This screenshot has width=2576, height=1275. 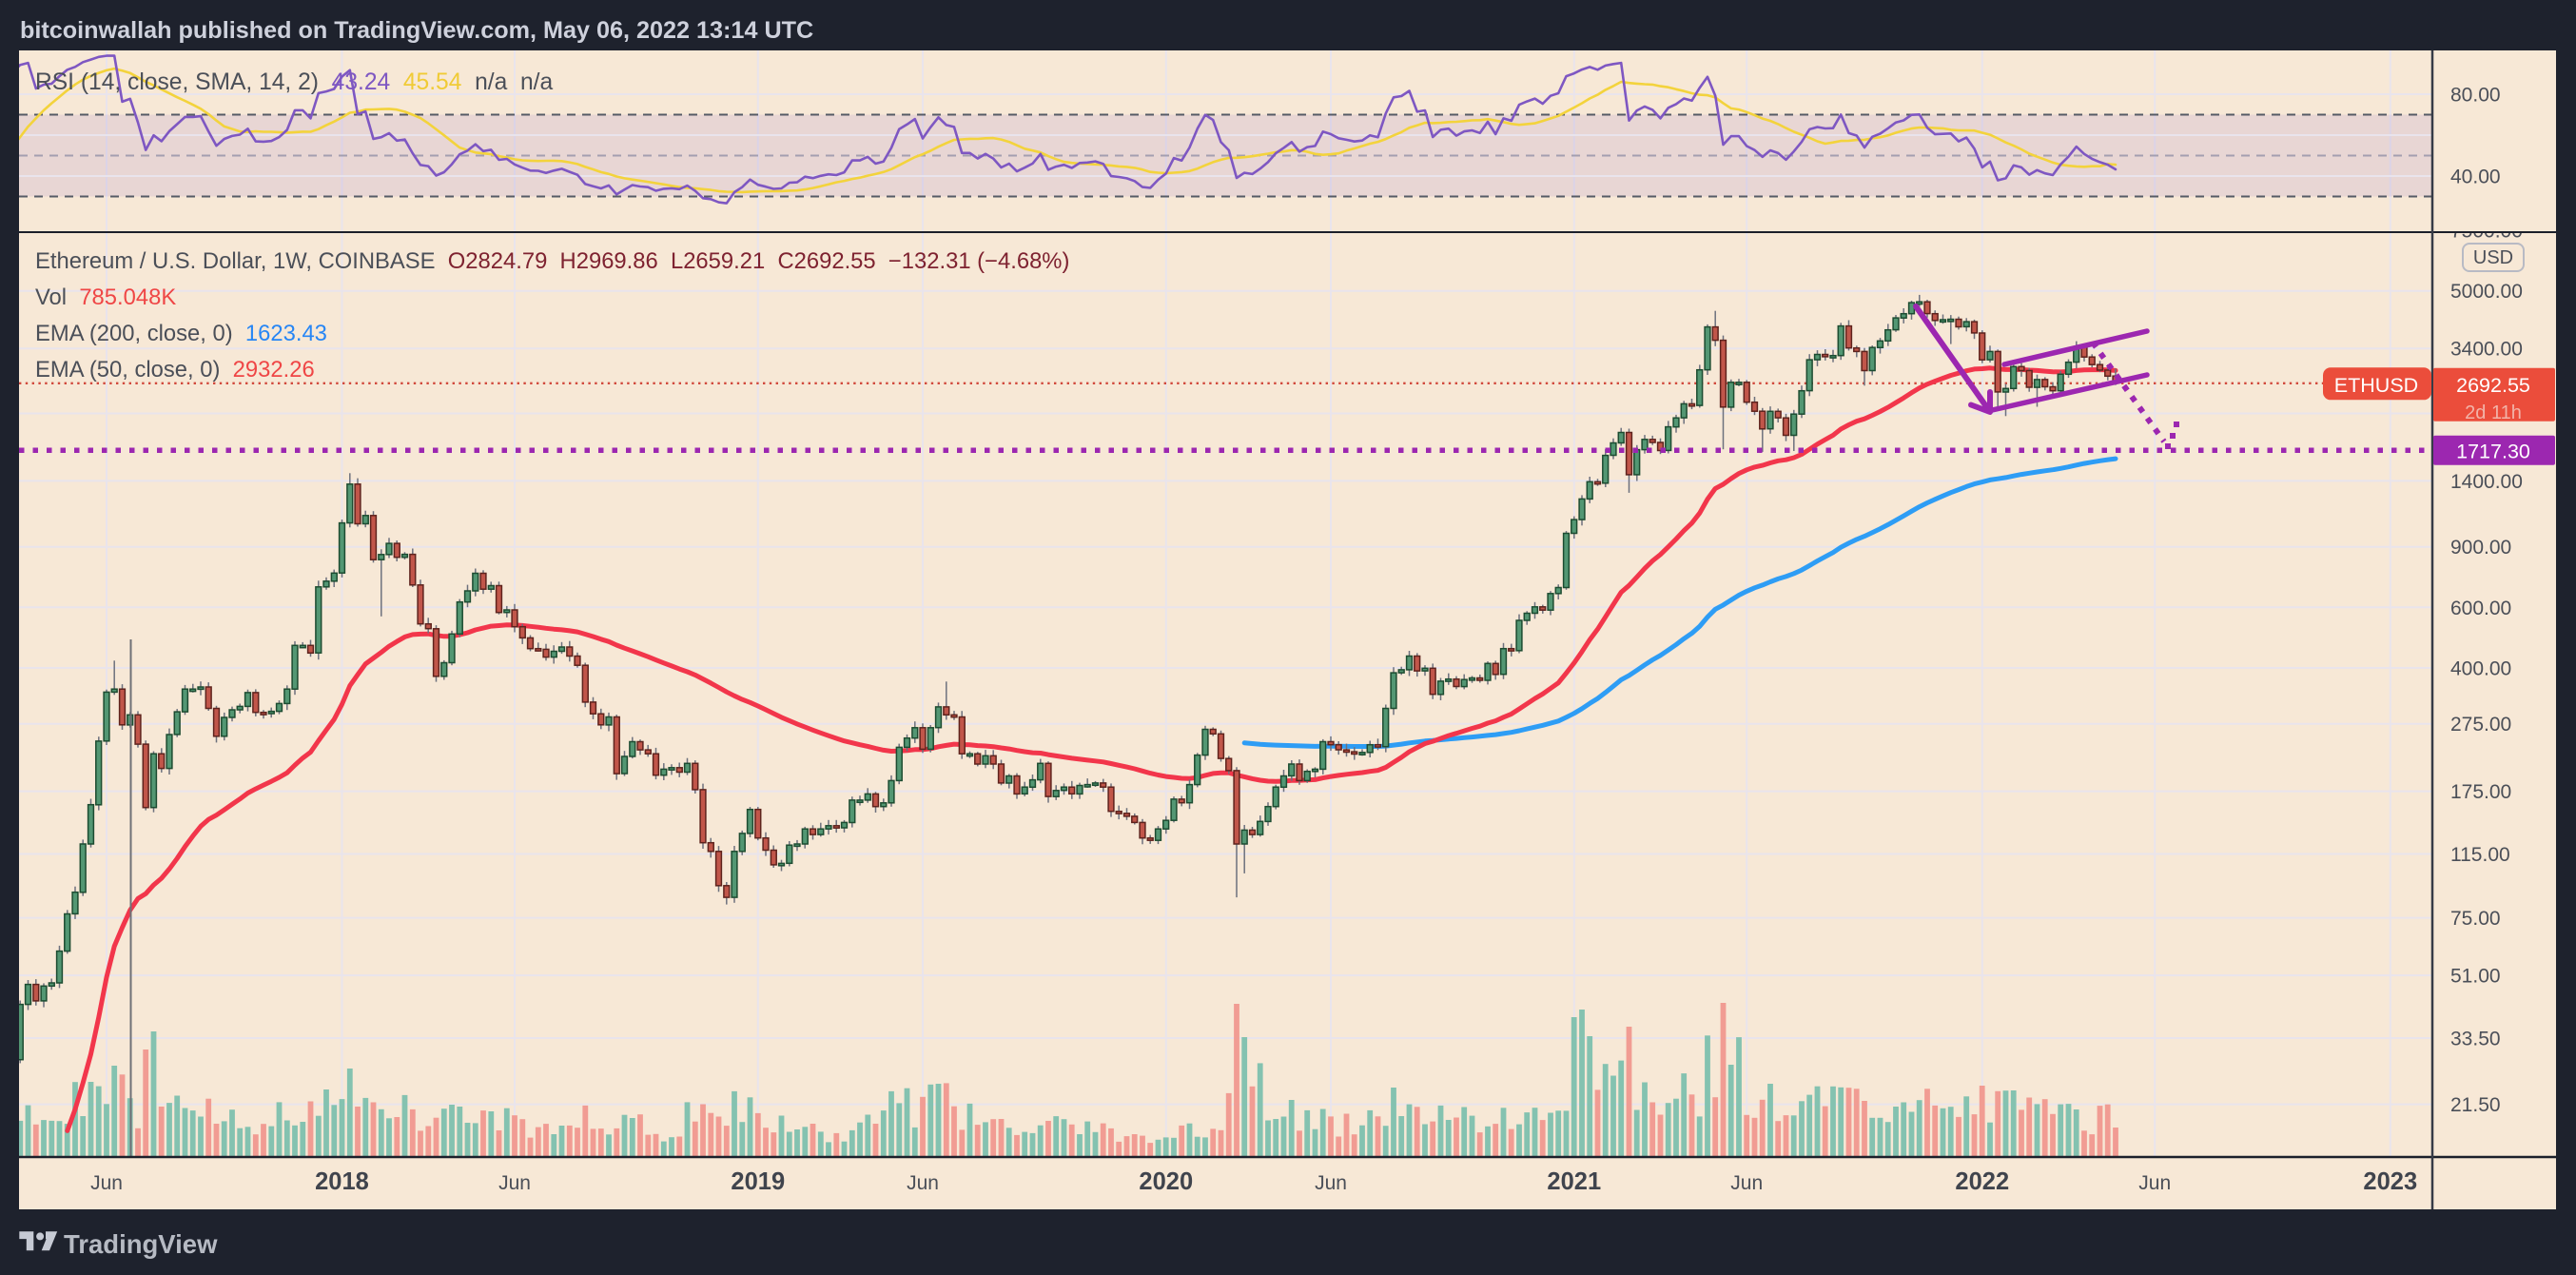 I want to click on svg-text: EMA (200, close, 0) 1623.43, so click(x=181, y=333).